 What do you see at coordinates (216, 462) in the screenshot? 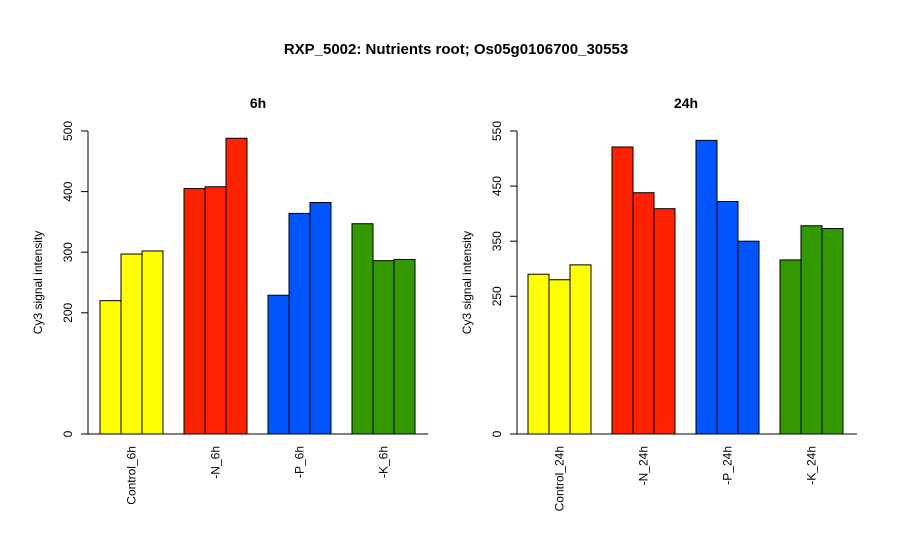
I see `category-label: -N_6h` at bounding box center [216, 462].